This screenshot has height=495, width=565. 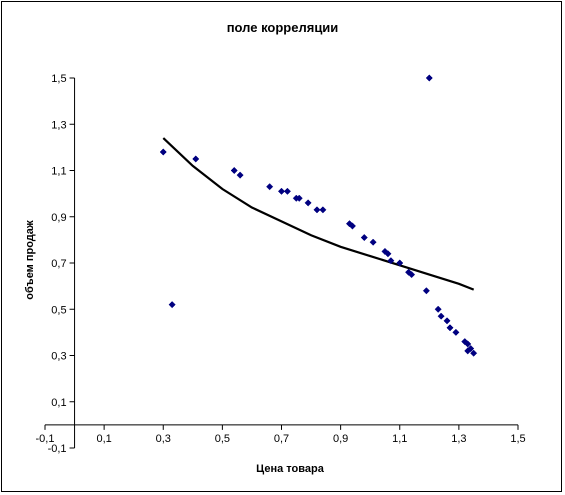 I want to click on y-tick-label: 1,5, so click(x=58, y=79).